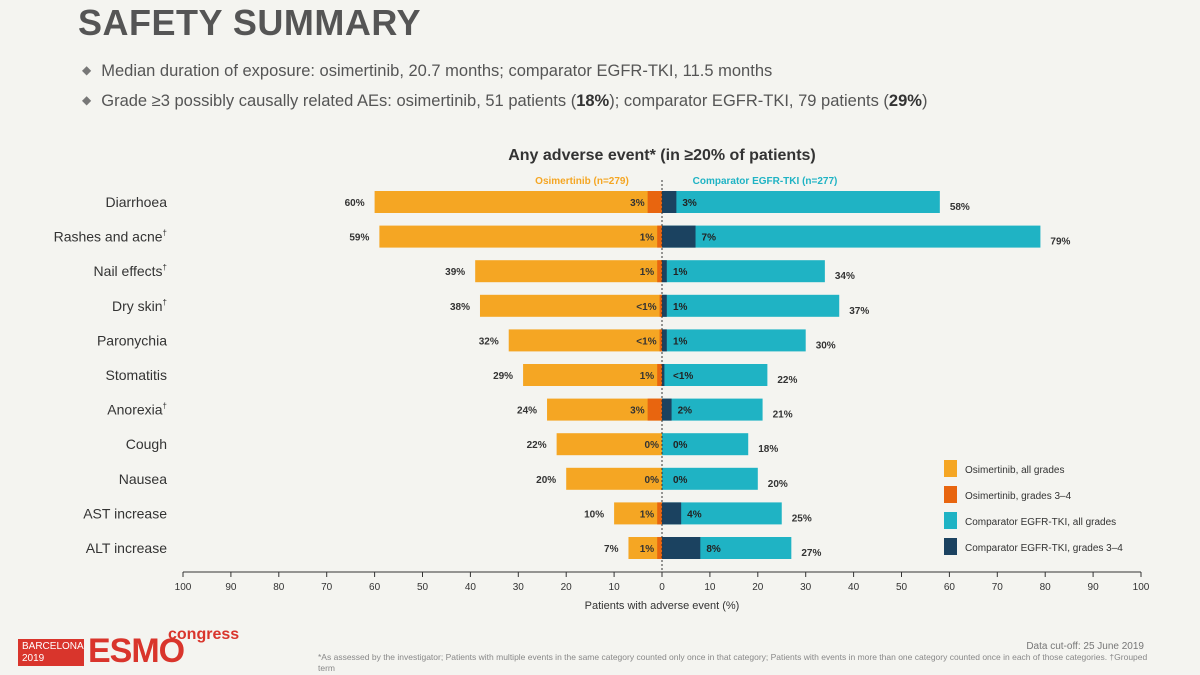 The width and height of the screenshot is (1200, 675). Describe the element at coordinates (125, 513) in the screenshot. I see `category-label: AST increase` at that location.